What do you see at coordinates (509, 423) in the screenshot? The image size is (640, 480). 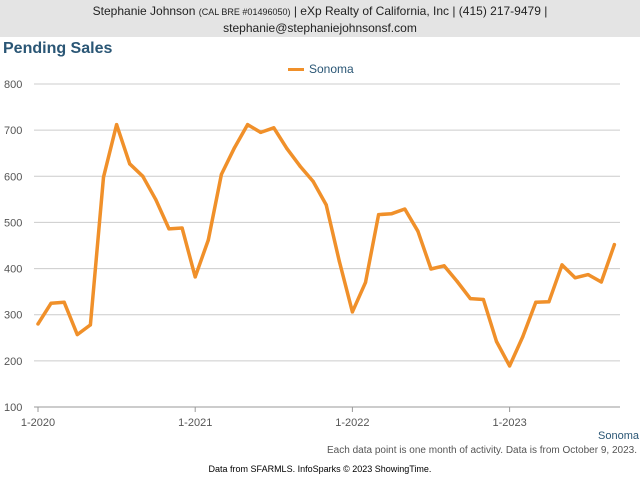 I see `x-tick-label-1-2023: 1-2023` at bounding box center [509, 423].